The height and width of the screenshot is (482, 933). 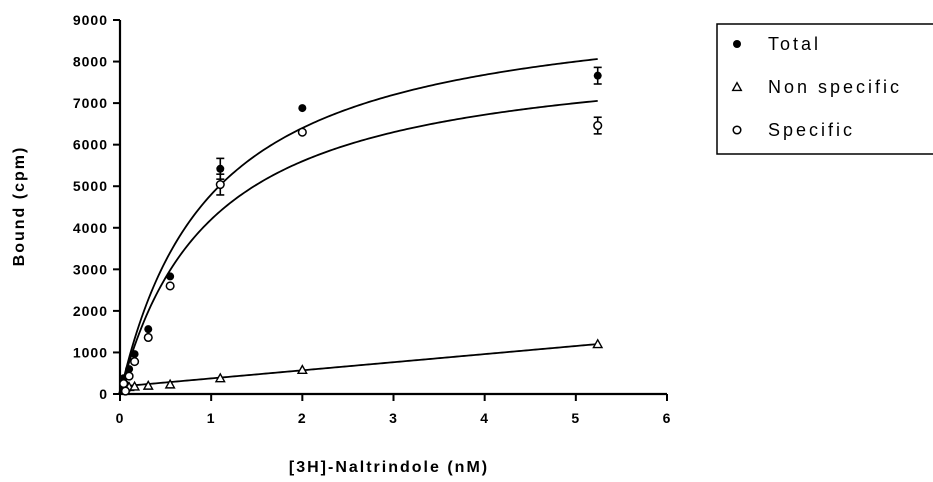 I want to click on legend-label: Non specific, so click(x=835, y=87).